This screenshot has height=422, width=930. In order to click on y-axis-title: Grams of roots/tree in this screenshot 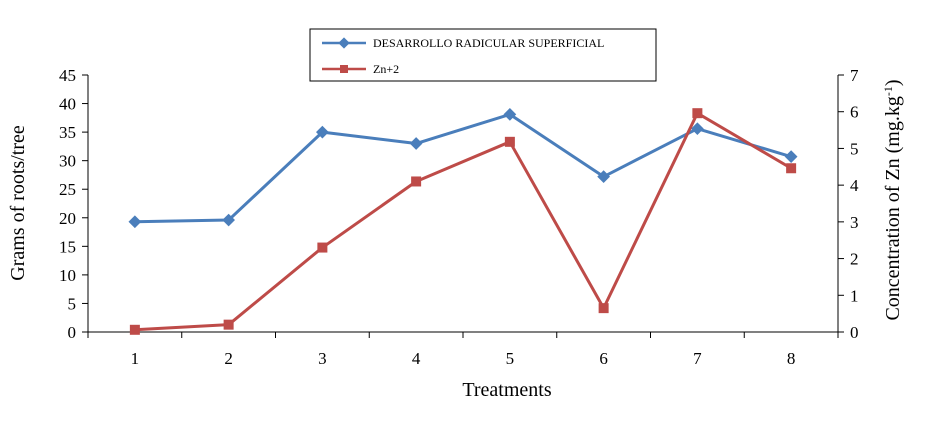, I will do `click(18, 203)`.